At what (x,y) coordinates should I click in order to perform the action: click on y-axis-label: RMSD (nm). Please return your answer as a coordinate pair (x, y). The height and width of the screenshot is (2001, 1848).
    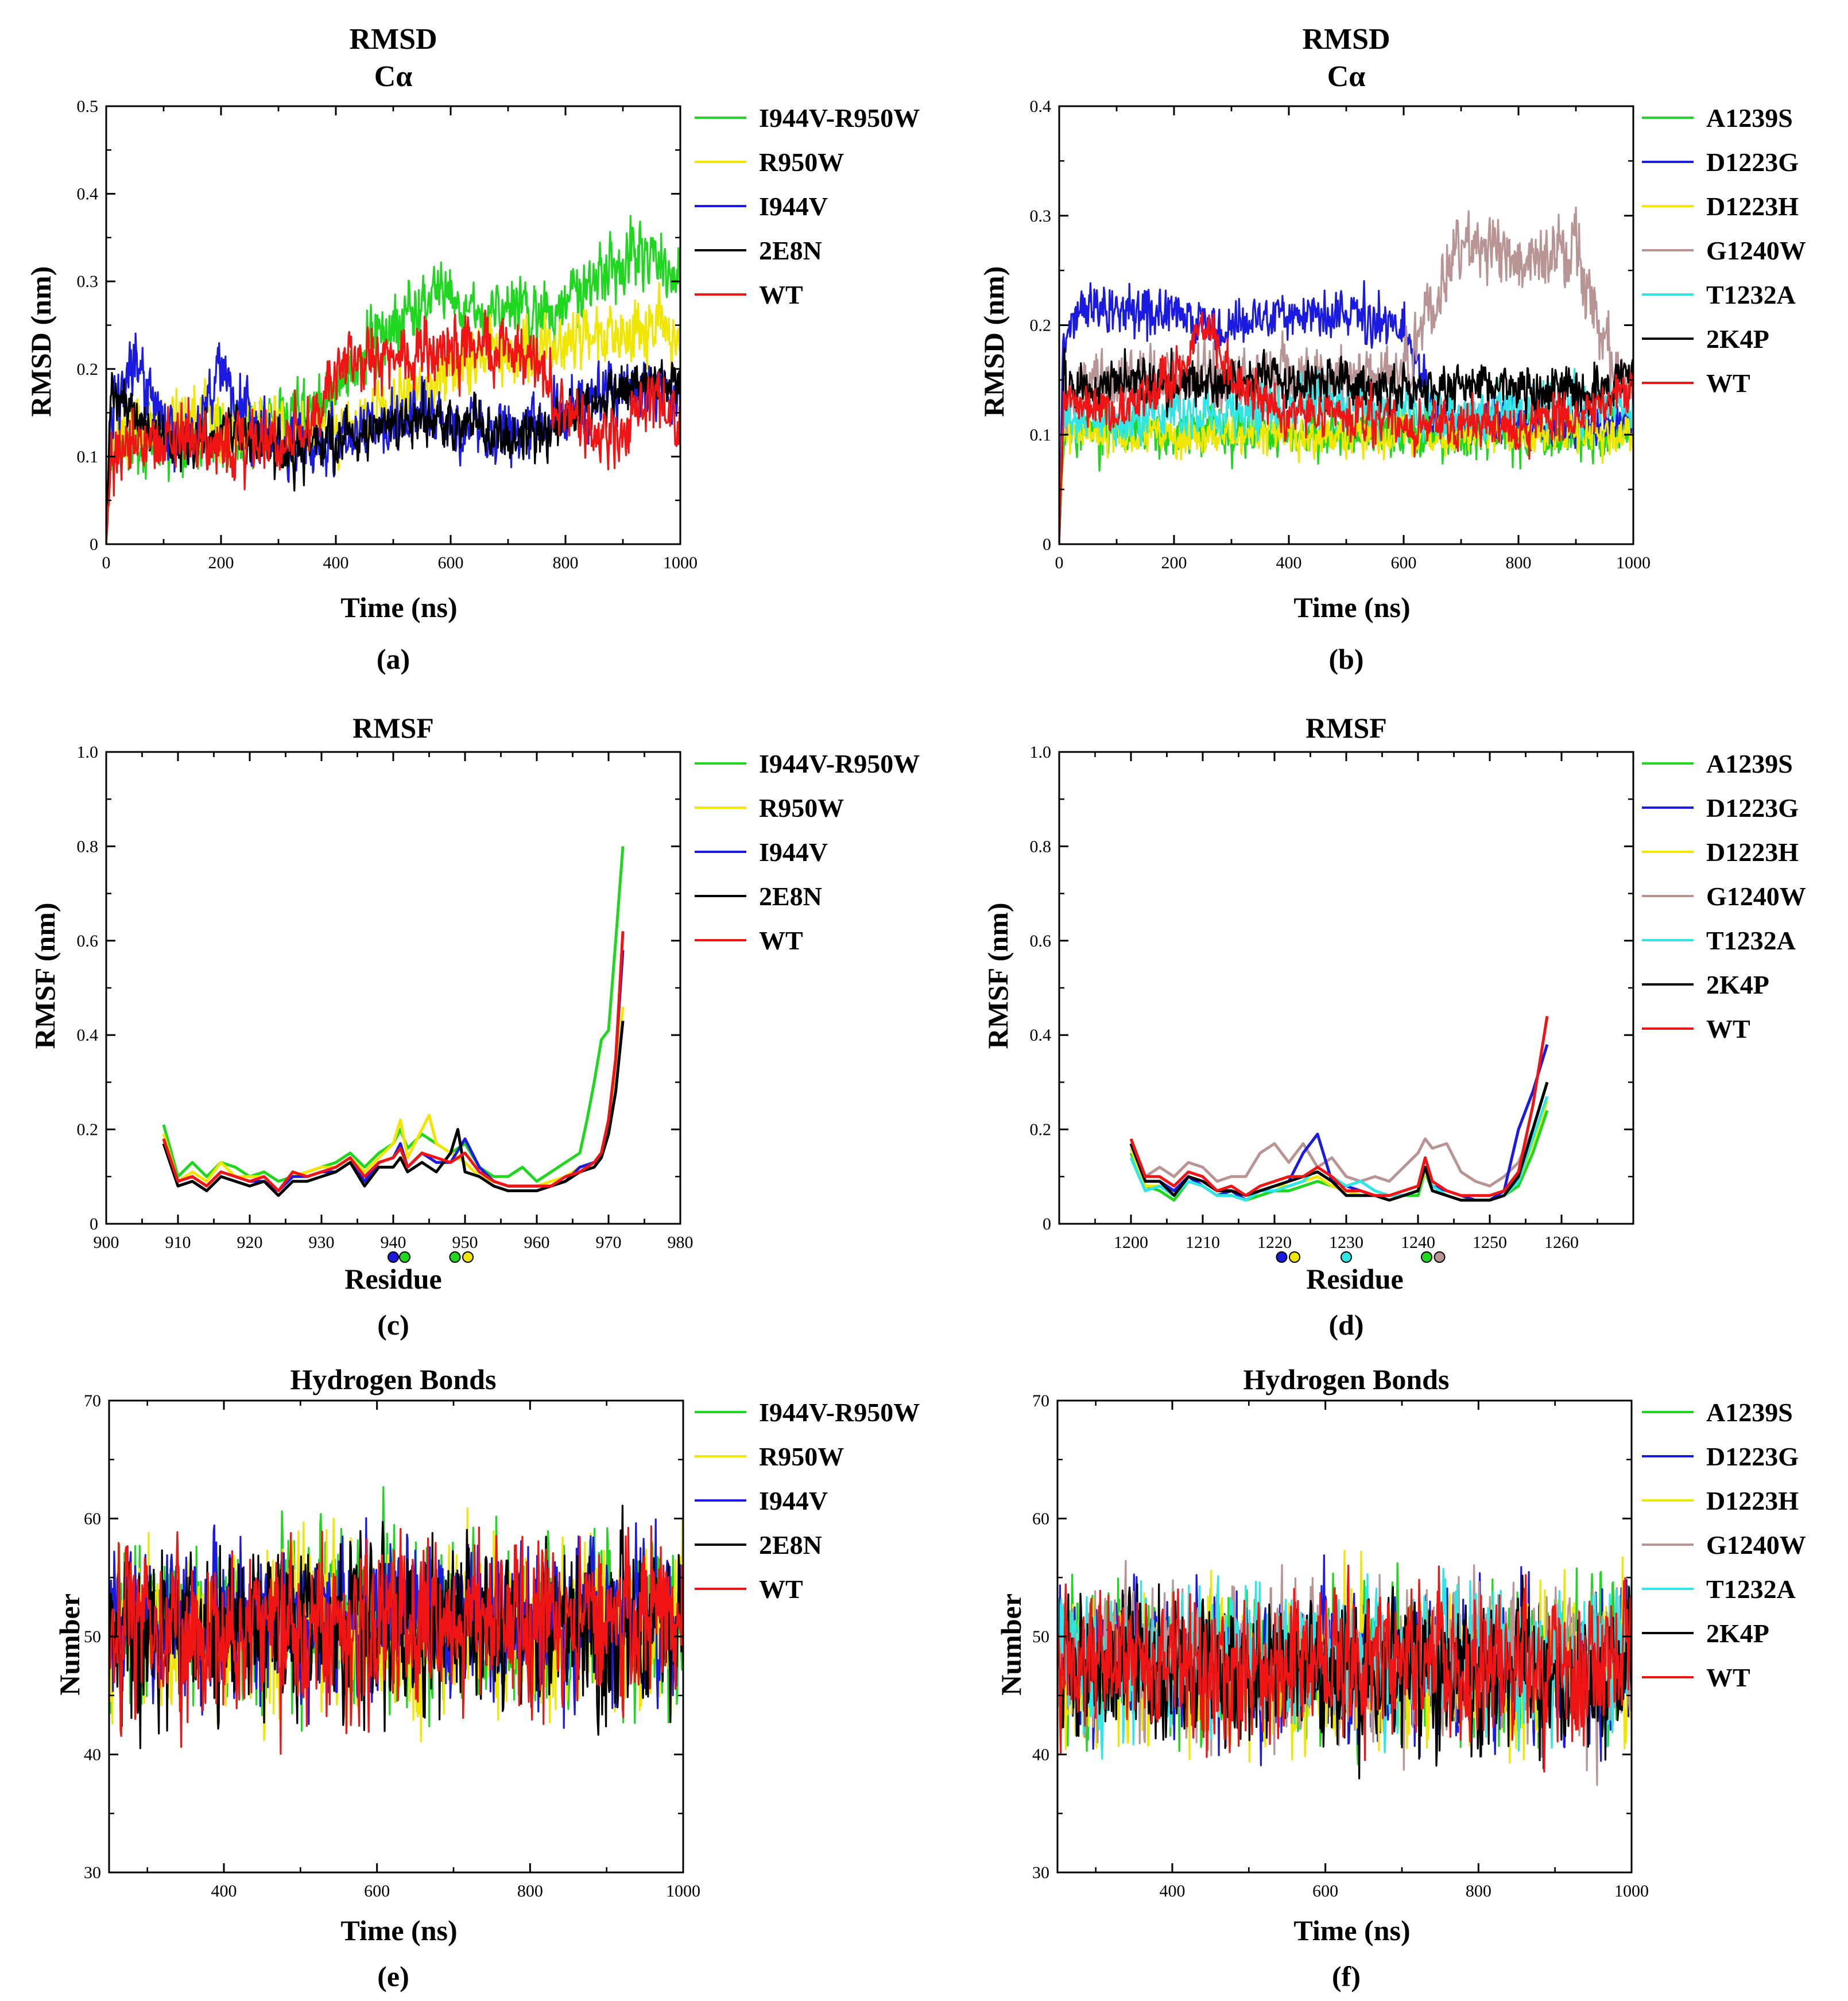
    Looking at the image, I should click on (41, 341).